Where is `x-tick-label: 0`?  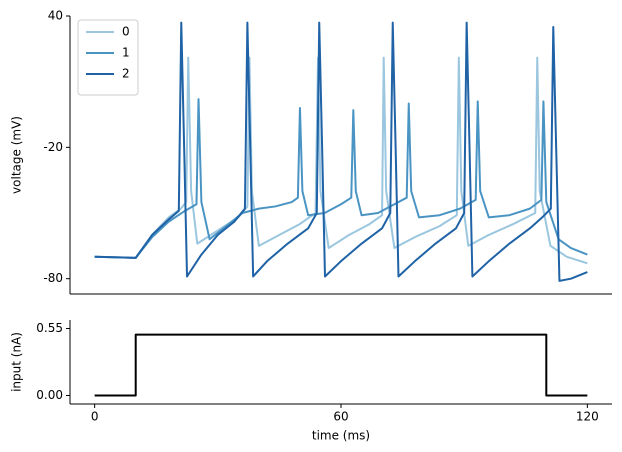
x-tick-label: 0 is located at coordinates (95, 417).